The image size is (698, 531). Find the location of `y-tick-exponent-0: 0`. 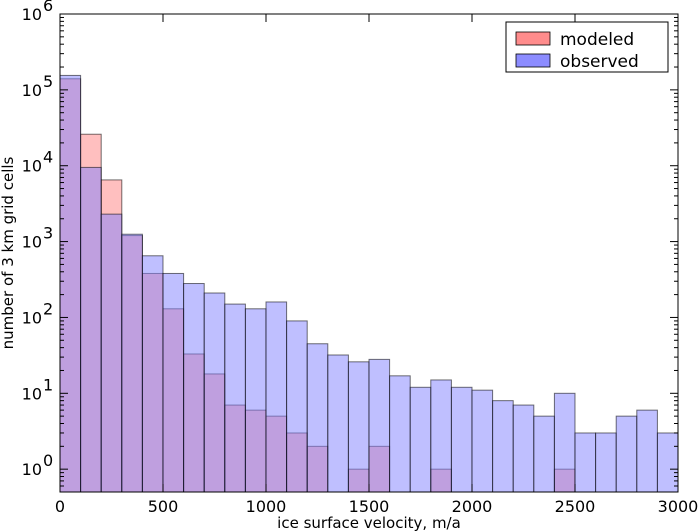

y-tick-exponent-0: 0 is located at coordinates (48, 460).